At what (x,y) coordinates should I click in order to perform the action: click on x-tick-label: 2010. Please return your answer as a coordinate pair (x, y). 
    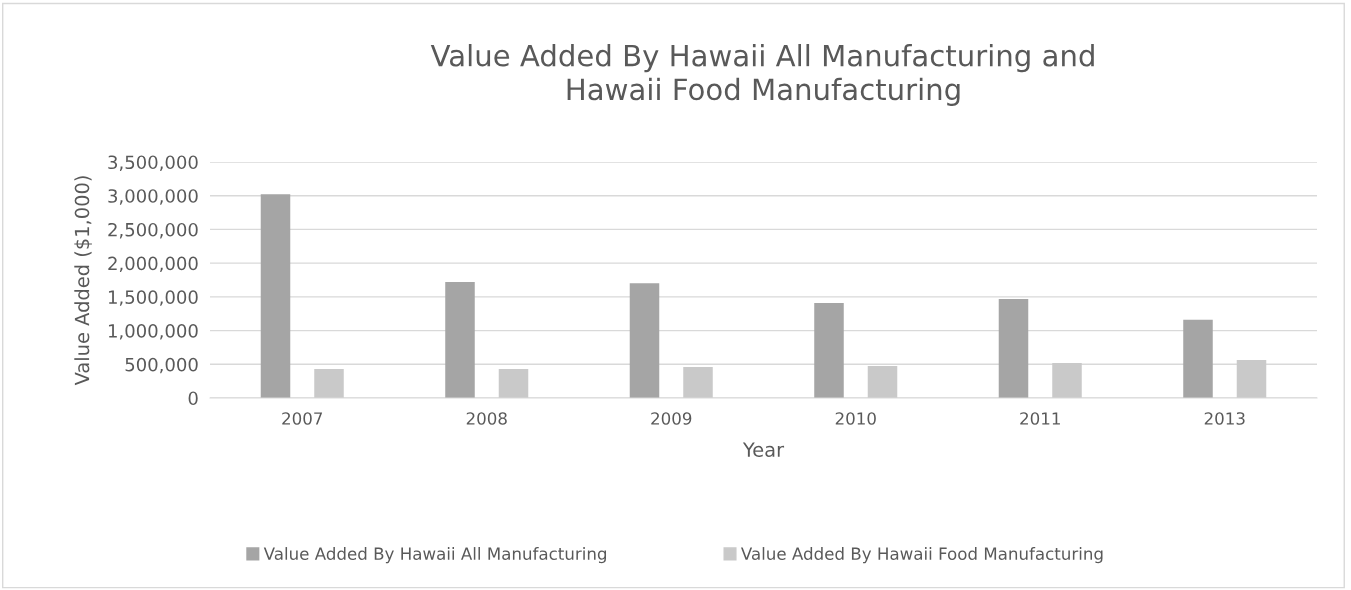
    Looking at the image, I should click on (855, 418).